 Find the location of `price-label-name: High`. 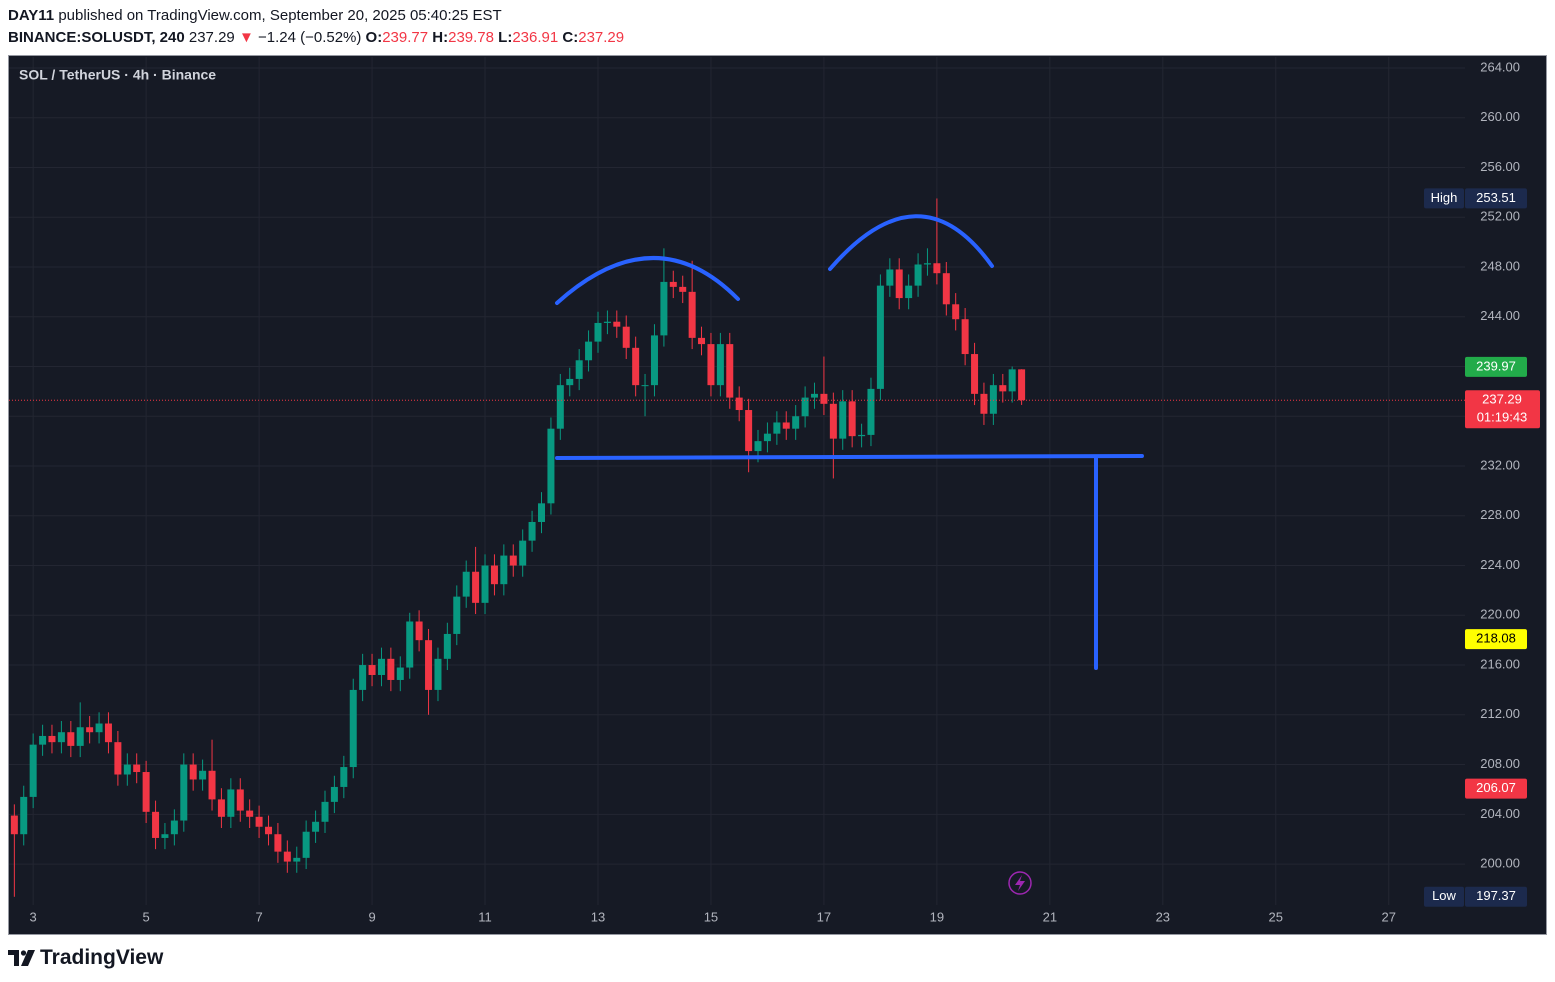

price-label-name: High is located at coordinates (1444, 197).